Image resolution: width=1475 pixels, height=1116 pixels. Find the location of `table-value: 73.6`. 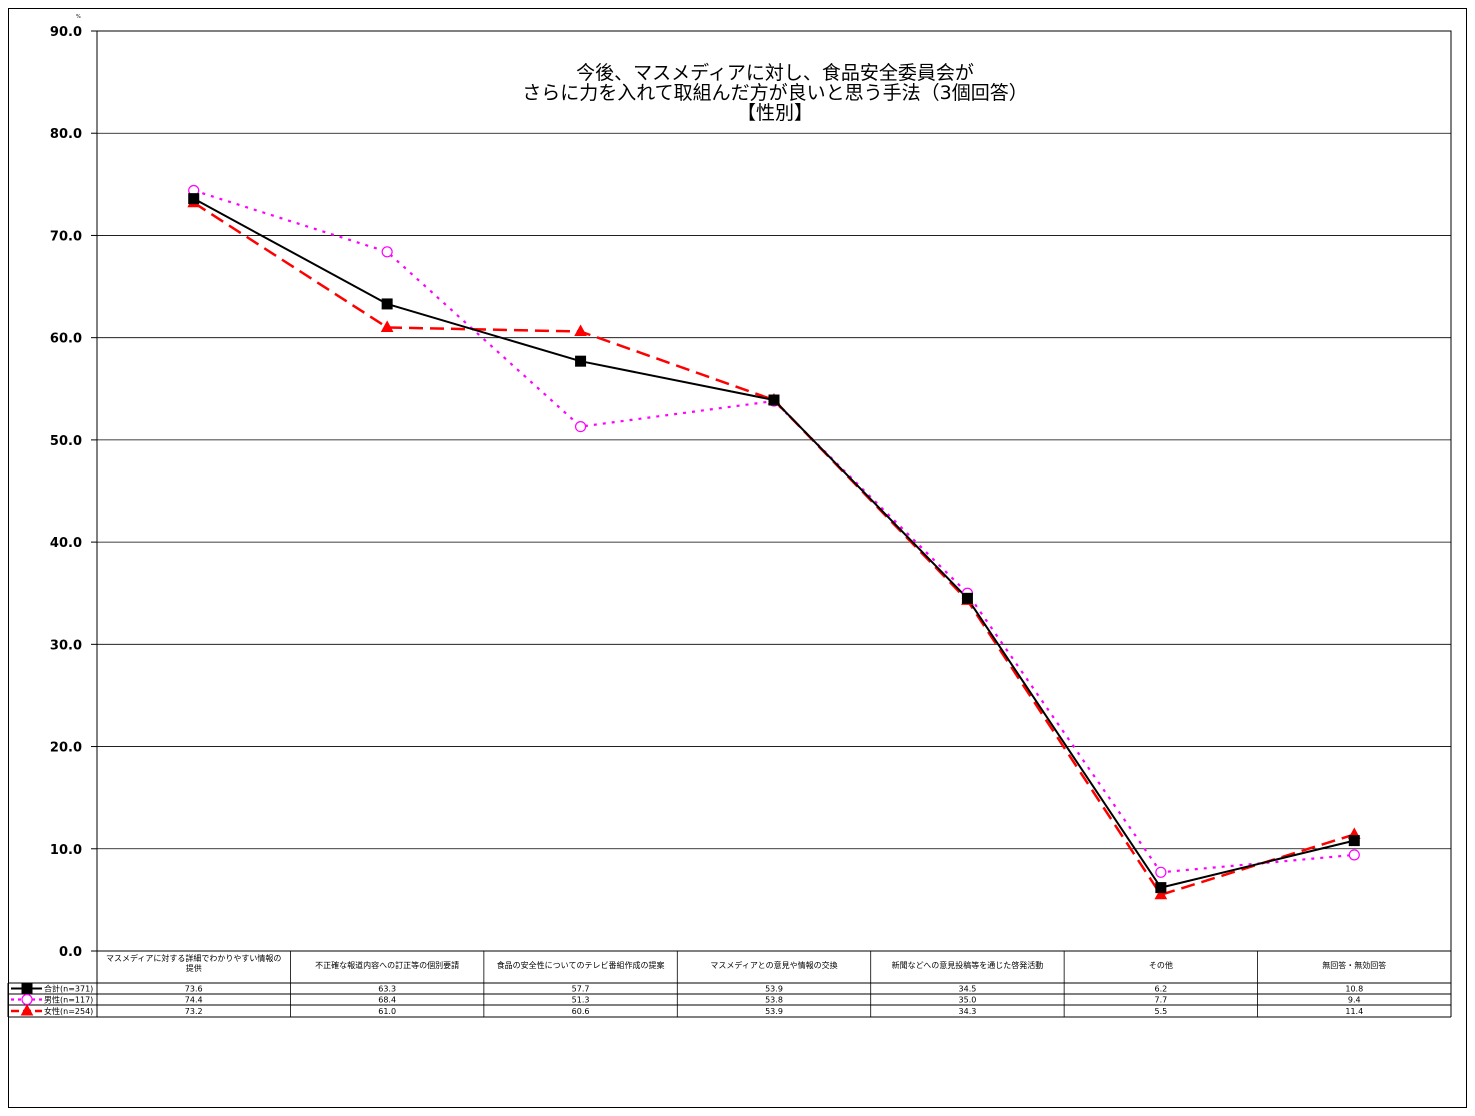

table-value: 73.6 is located at coordinates (194, 989).